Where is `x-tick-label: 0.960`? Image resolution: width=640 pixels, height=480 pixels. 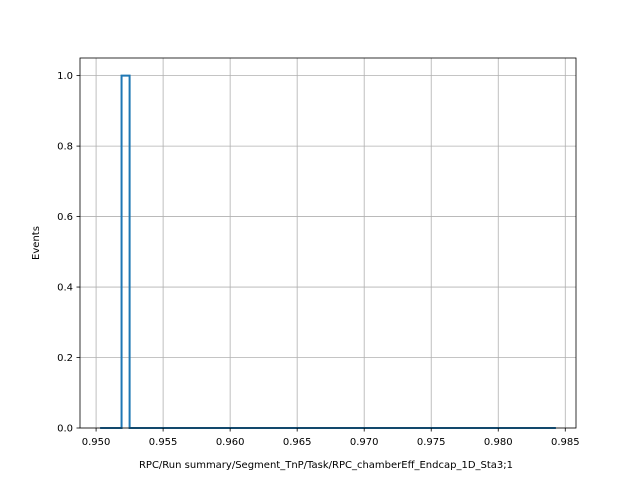
x-tick-label: 0.960 is located at coordinates (230, 442).